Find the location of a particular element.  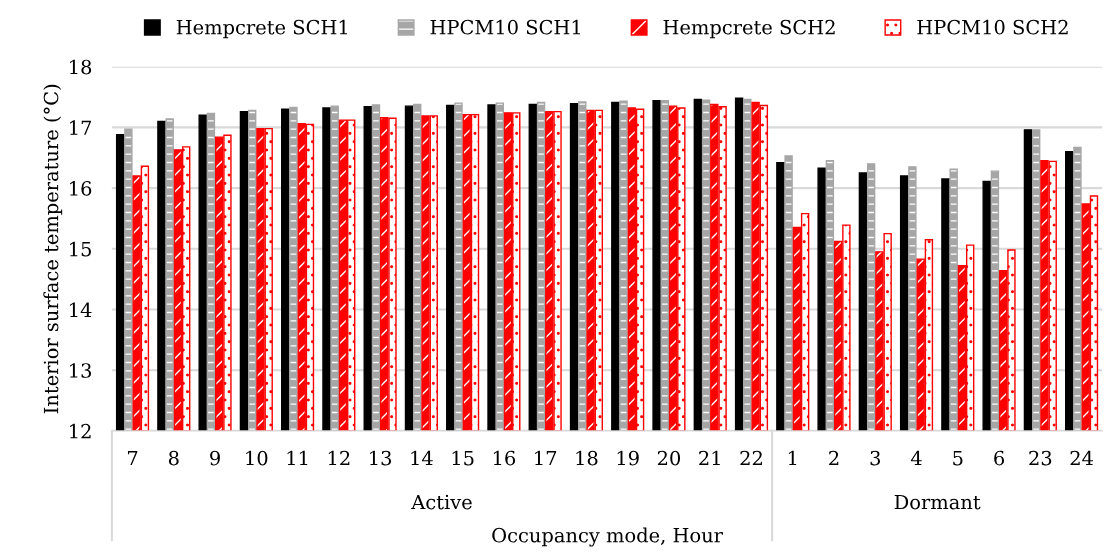

y-axis-title: Interior surface temperature (°C) is located at coordinates (53, 249).